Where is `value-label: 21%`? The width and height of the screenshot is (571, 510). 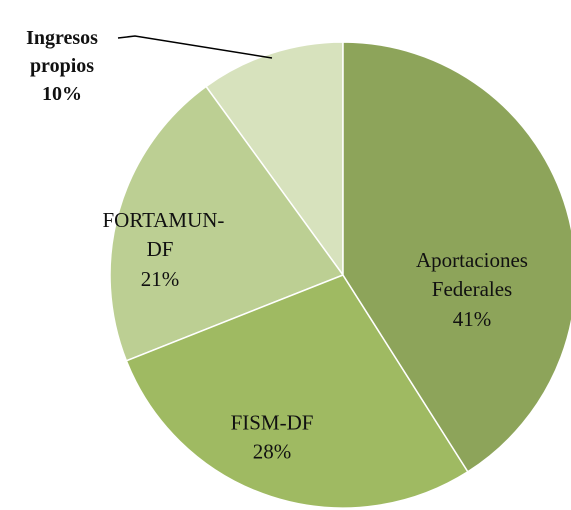
value-label: 21% is located at coordinates (160, 278).